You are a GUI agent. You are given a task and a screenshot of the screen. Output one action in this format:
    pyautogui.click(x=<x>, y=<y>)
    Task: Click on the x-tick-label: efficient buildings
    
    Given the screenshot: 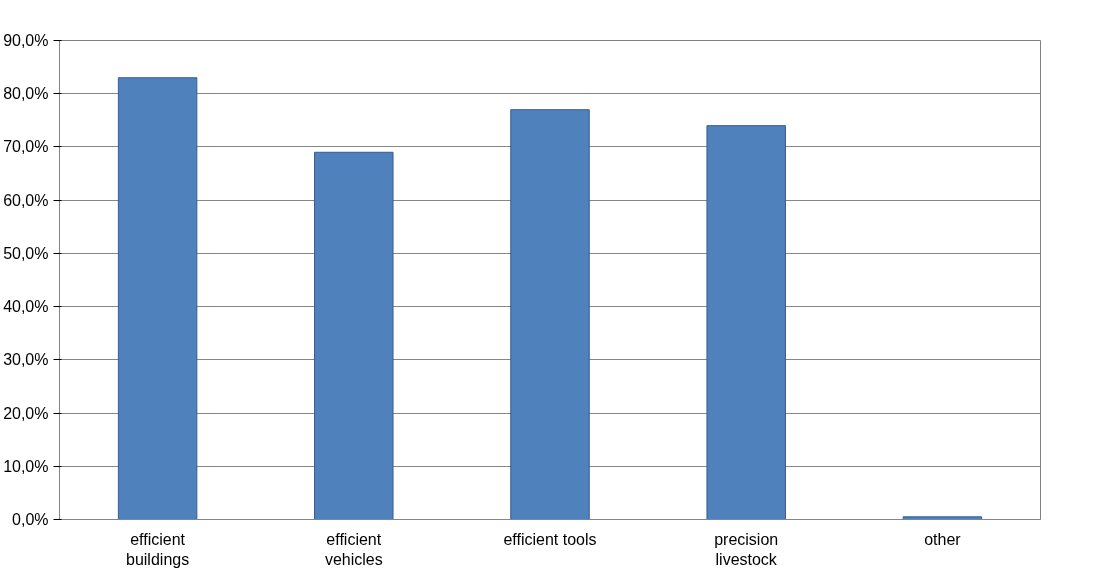 What is the action you would take?
    pyautogui.click(x=158, y=549)
    